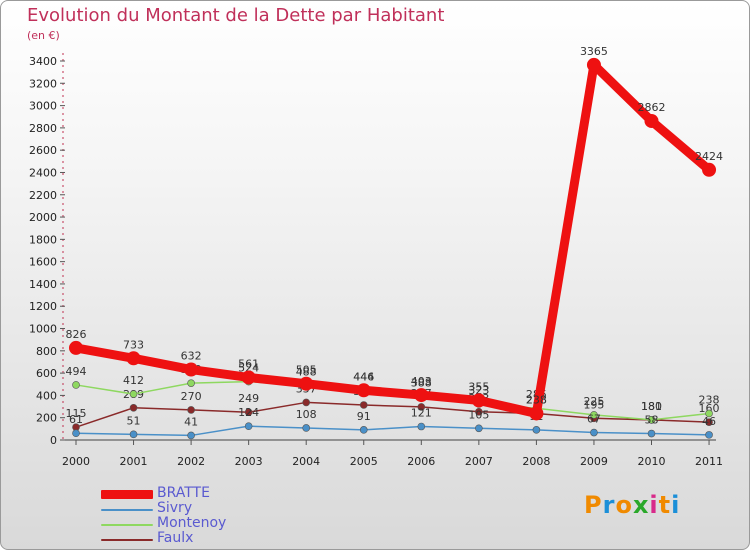  I want to click on y-tick-label: 1600, so click(43, 262).